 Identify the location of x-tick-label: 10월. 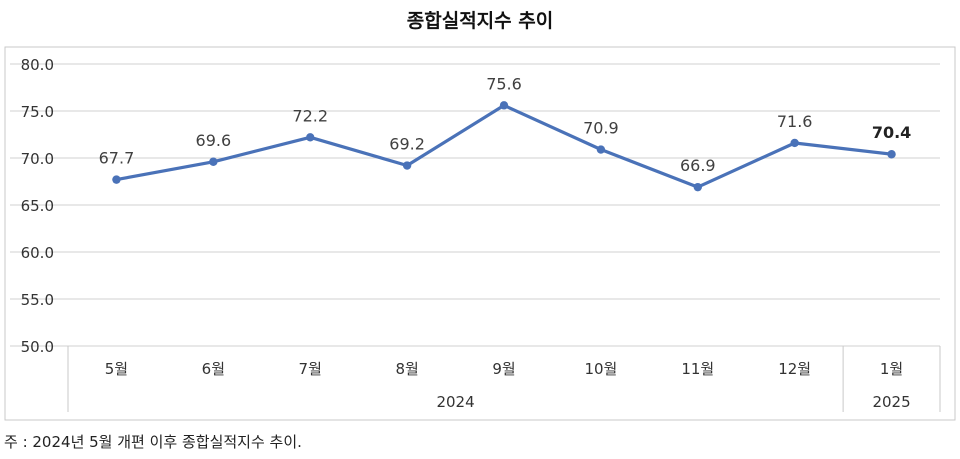
(600, 369).